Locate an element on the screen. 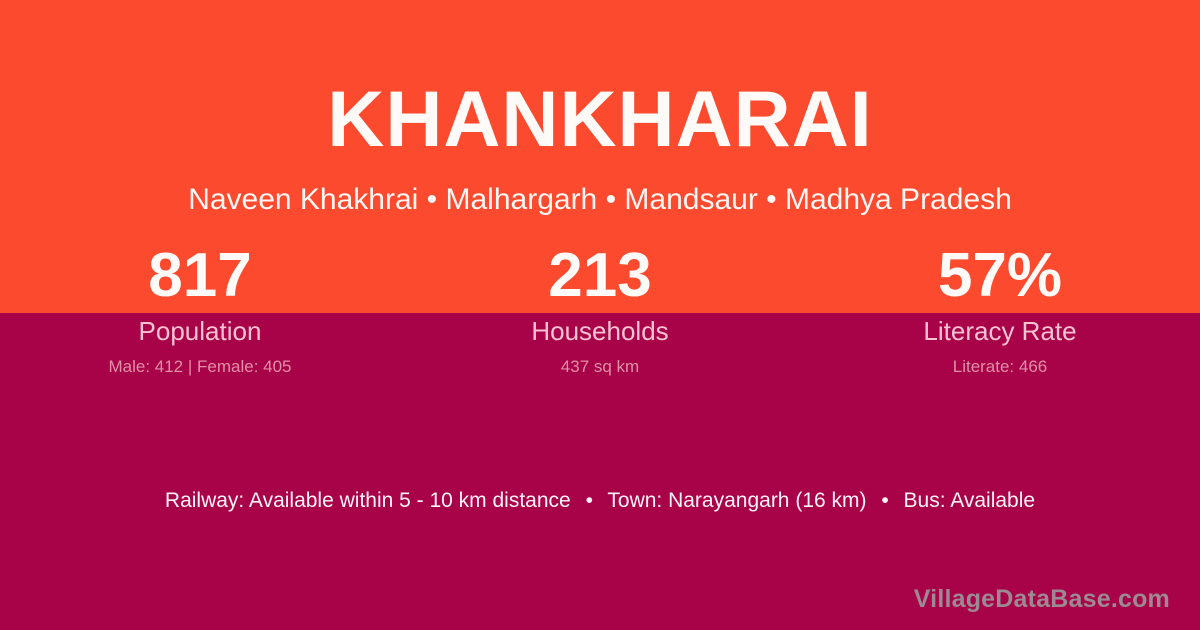 Image resolution: width=1200 pixels, height=630 pixels. stat-detail-literacy-rate: Literate: 466 is located at coordinates (1000, 366).